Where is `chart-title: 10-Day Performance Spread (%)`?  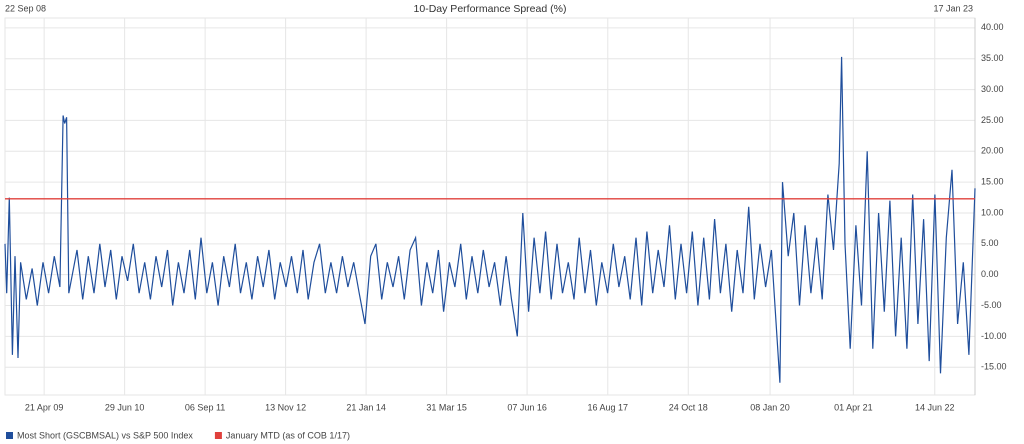 chart-title: 10-Day Performance Spread (%) is located at coordinates (490, 9).